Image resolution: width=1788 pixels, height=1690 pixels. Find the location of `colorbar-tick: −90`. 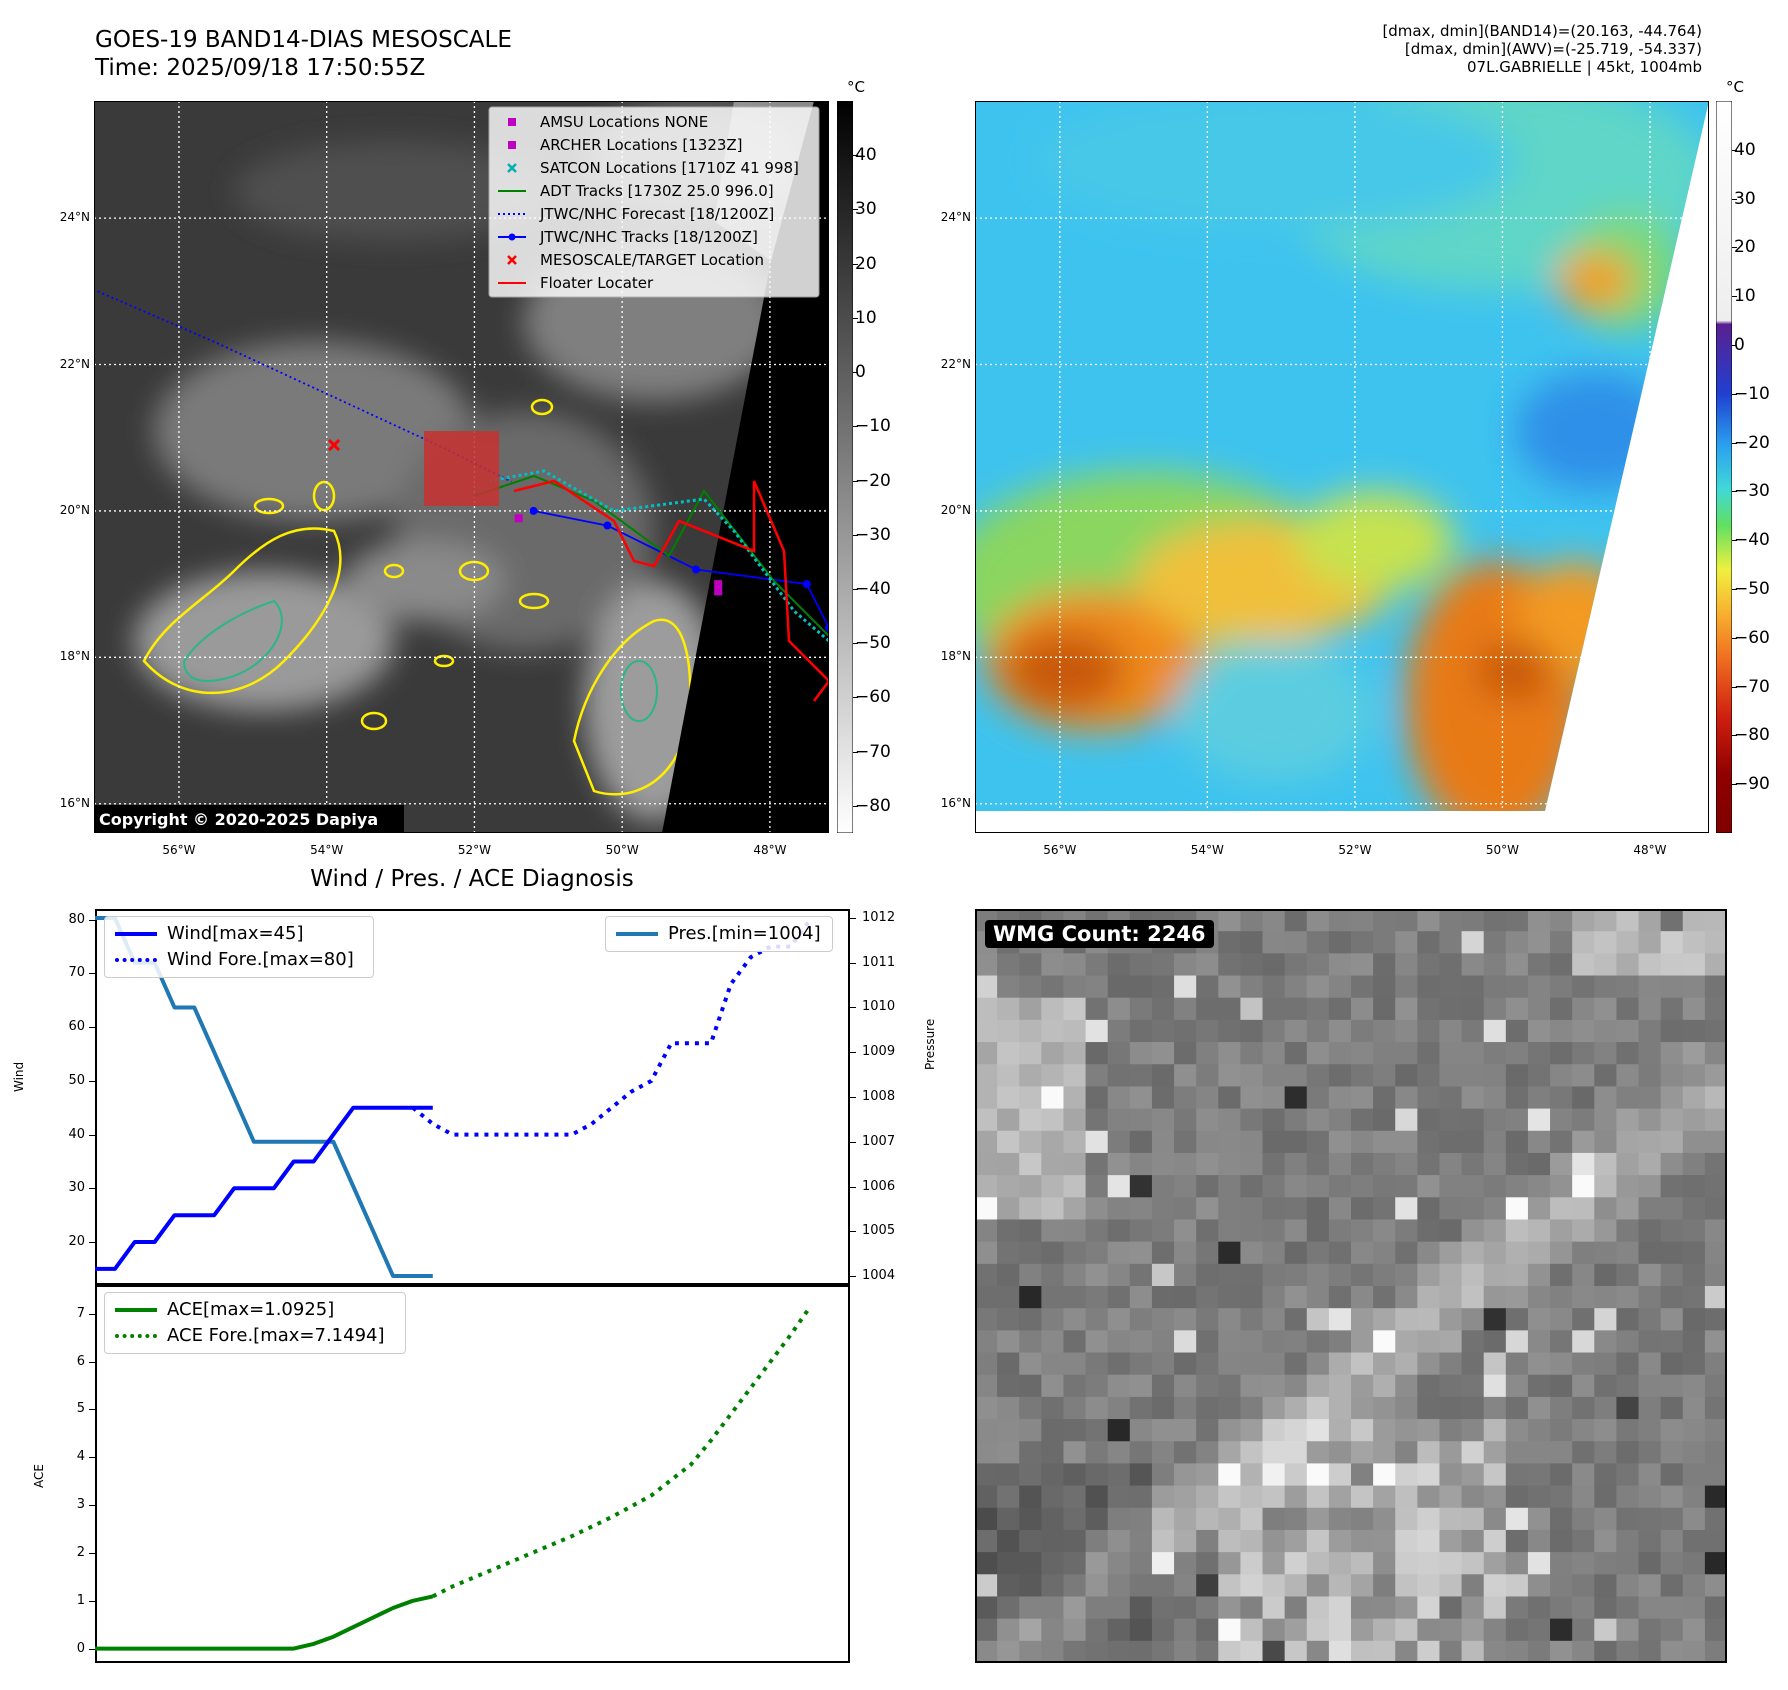

colorbar-tick: −90 is located at coordinates (1752, 784).